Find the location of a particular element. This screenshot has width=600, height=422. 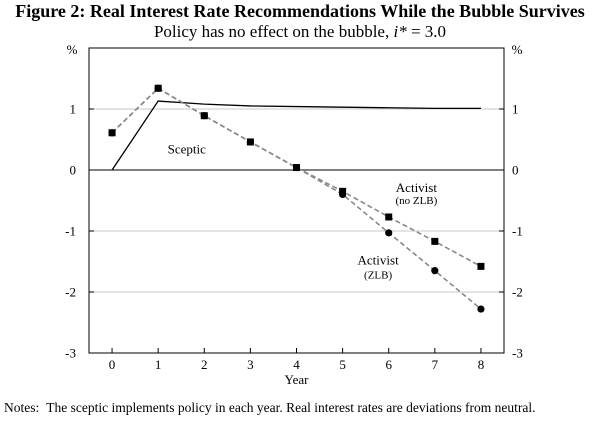

y-tick-label-right: -3 is located at coordinates (517, 353).